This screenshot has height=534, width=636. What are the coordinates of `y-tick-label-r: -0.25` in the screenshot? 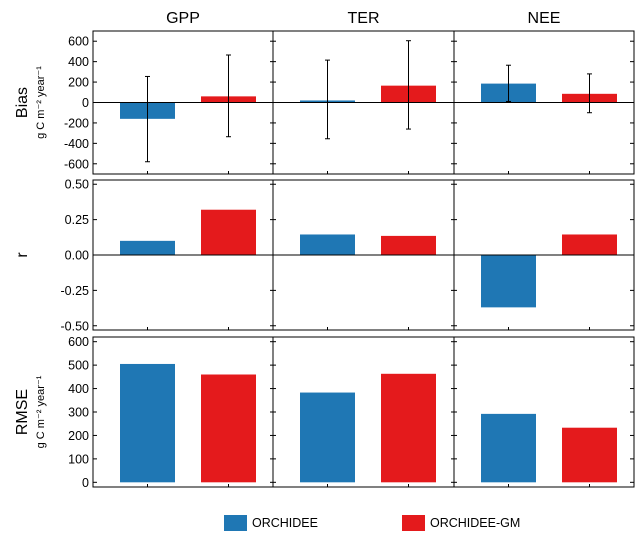 It's located at (75, 291).